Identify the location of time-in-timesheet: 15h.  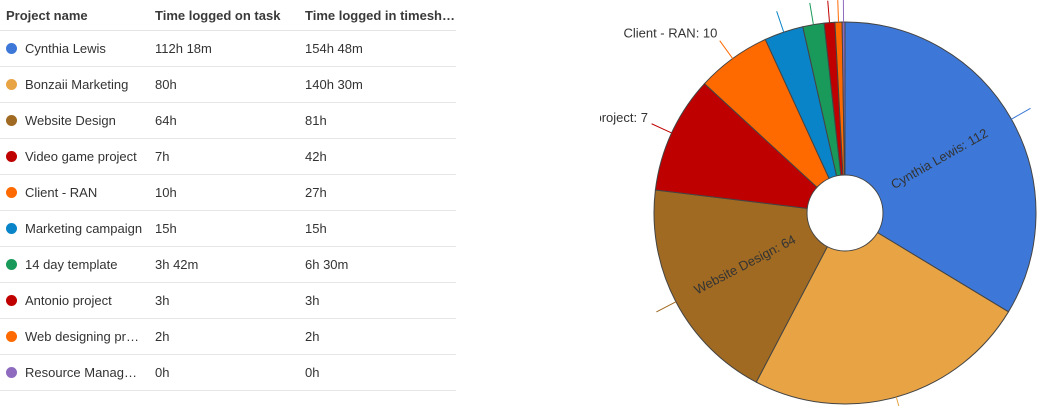
(316, 228).